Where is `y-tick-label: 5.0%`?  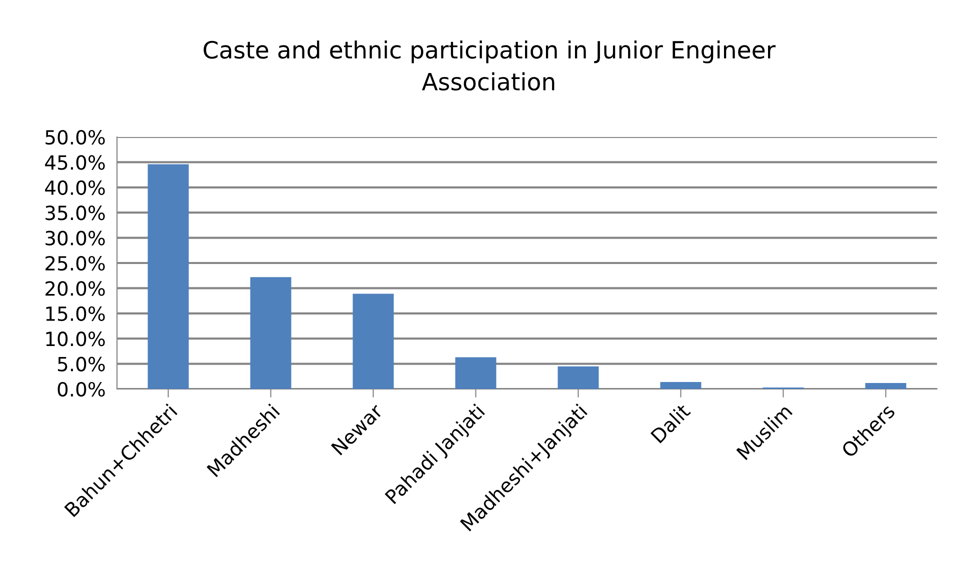 y-tick-label: 5.0% is located at coordinates (81, 364).